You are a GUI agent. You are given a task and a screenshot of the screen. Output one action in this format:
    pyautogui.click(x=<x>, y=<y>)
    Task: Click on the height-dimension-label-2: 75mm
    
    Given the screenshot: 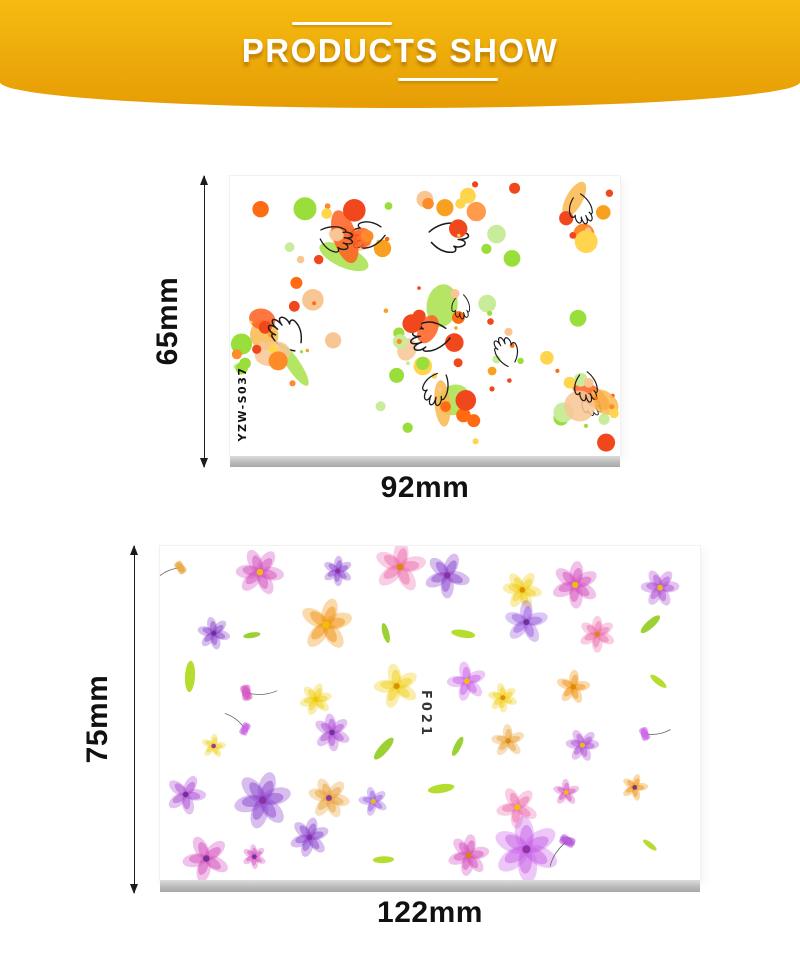 What is the action you would take?
    pyautogui.click(x=97, y=719)
    